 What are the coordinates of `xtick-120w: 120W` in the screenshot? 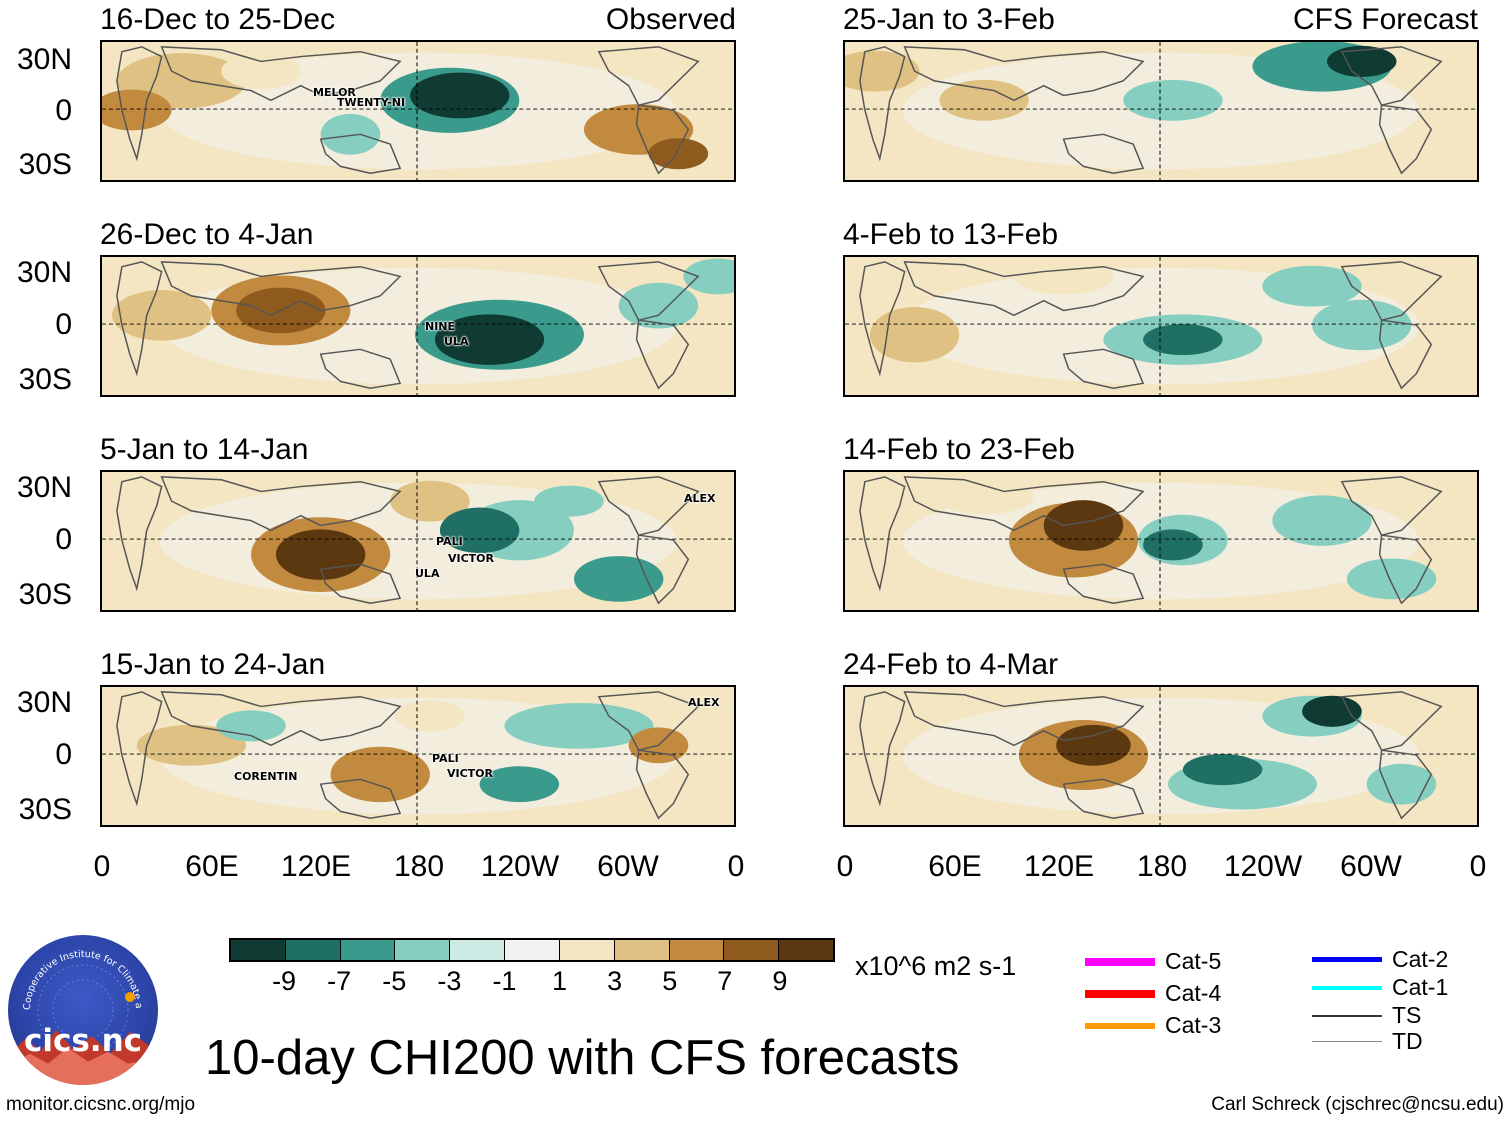 It's located at (520, 866).